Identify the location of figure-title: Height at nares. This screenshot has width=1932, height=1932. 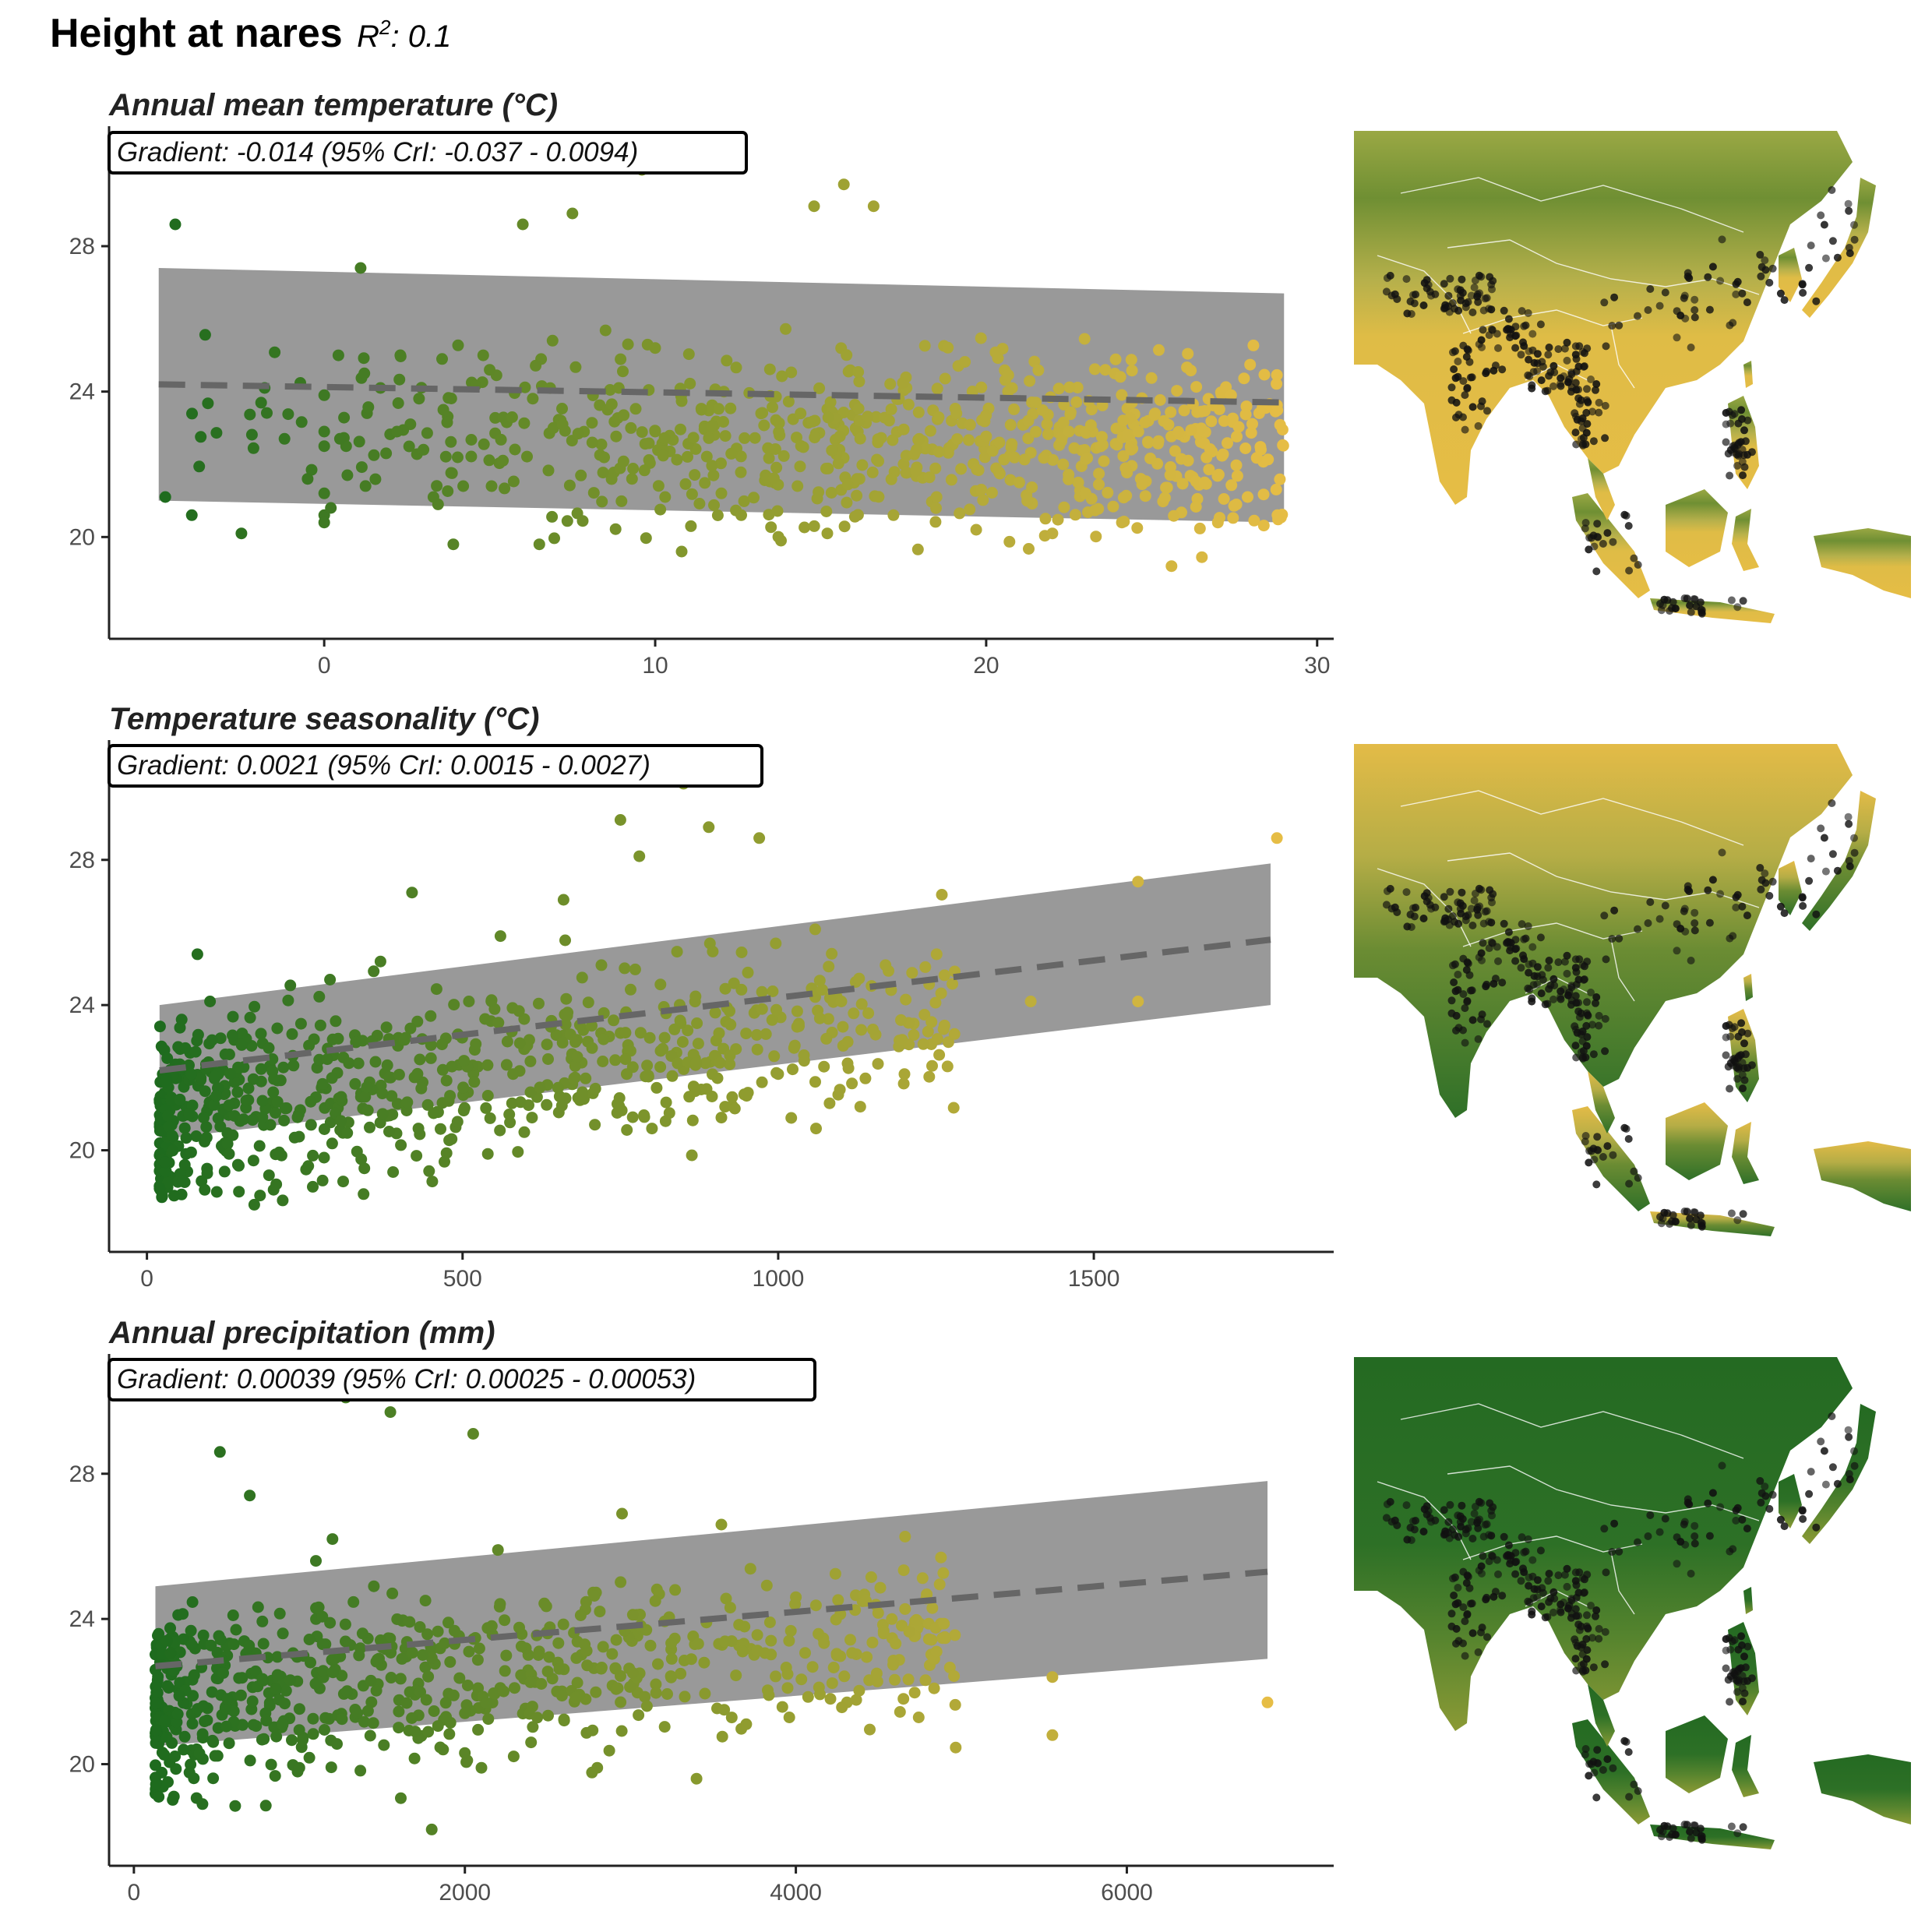
(196, 33).